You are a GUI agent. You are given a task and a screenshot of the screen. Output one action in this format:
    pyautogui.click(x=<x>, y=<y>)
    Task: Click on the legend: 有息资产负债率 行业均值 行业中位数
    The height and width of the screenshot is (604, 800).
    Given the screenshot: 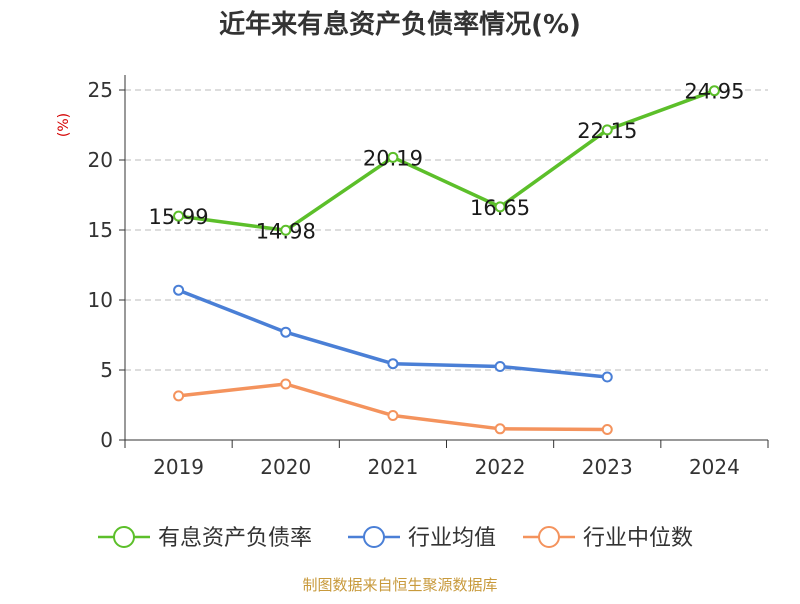 What is the action you would take?
    pyautogui.click(x=395, y=538)
    